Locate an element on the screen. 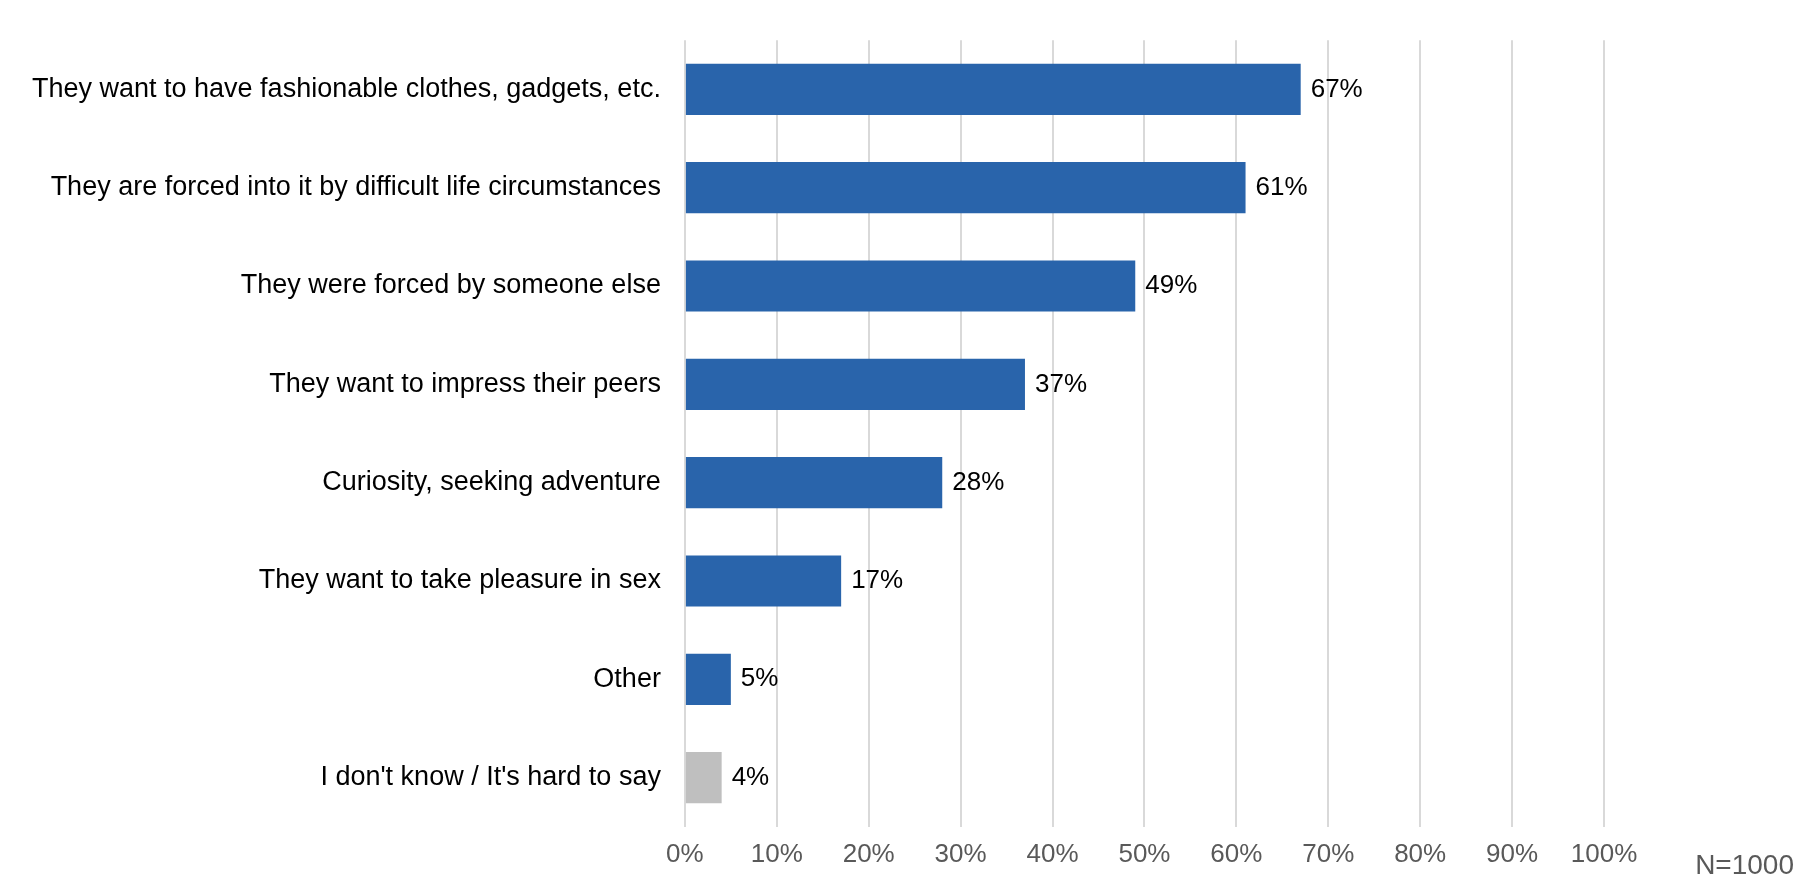 The width and height of the screenshot is (1804, 882). data-label: 5% is located at coordinates (759, 677).